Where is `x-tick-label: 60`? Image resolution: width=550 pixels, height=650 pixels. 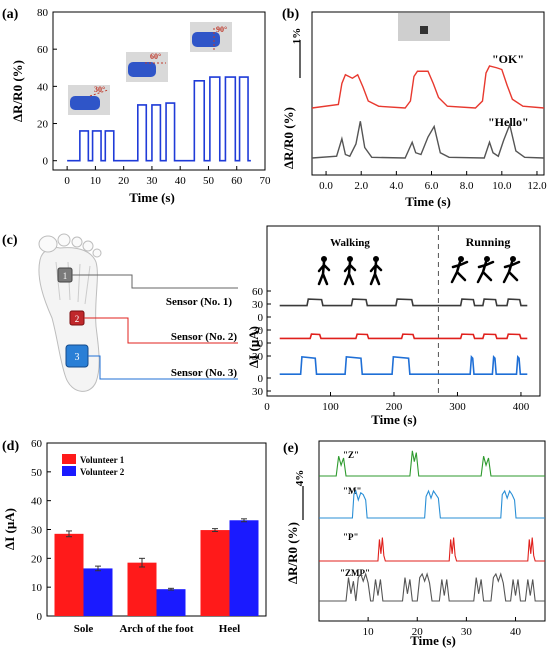 x-tick-label: 60 is located at coordinates (237, 181).